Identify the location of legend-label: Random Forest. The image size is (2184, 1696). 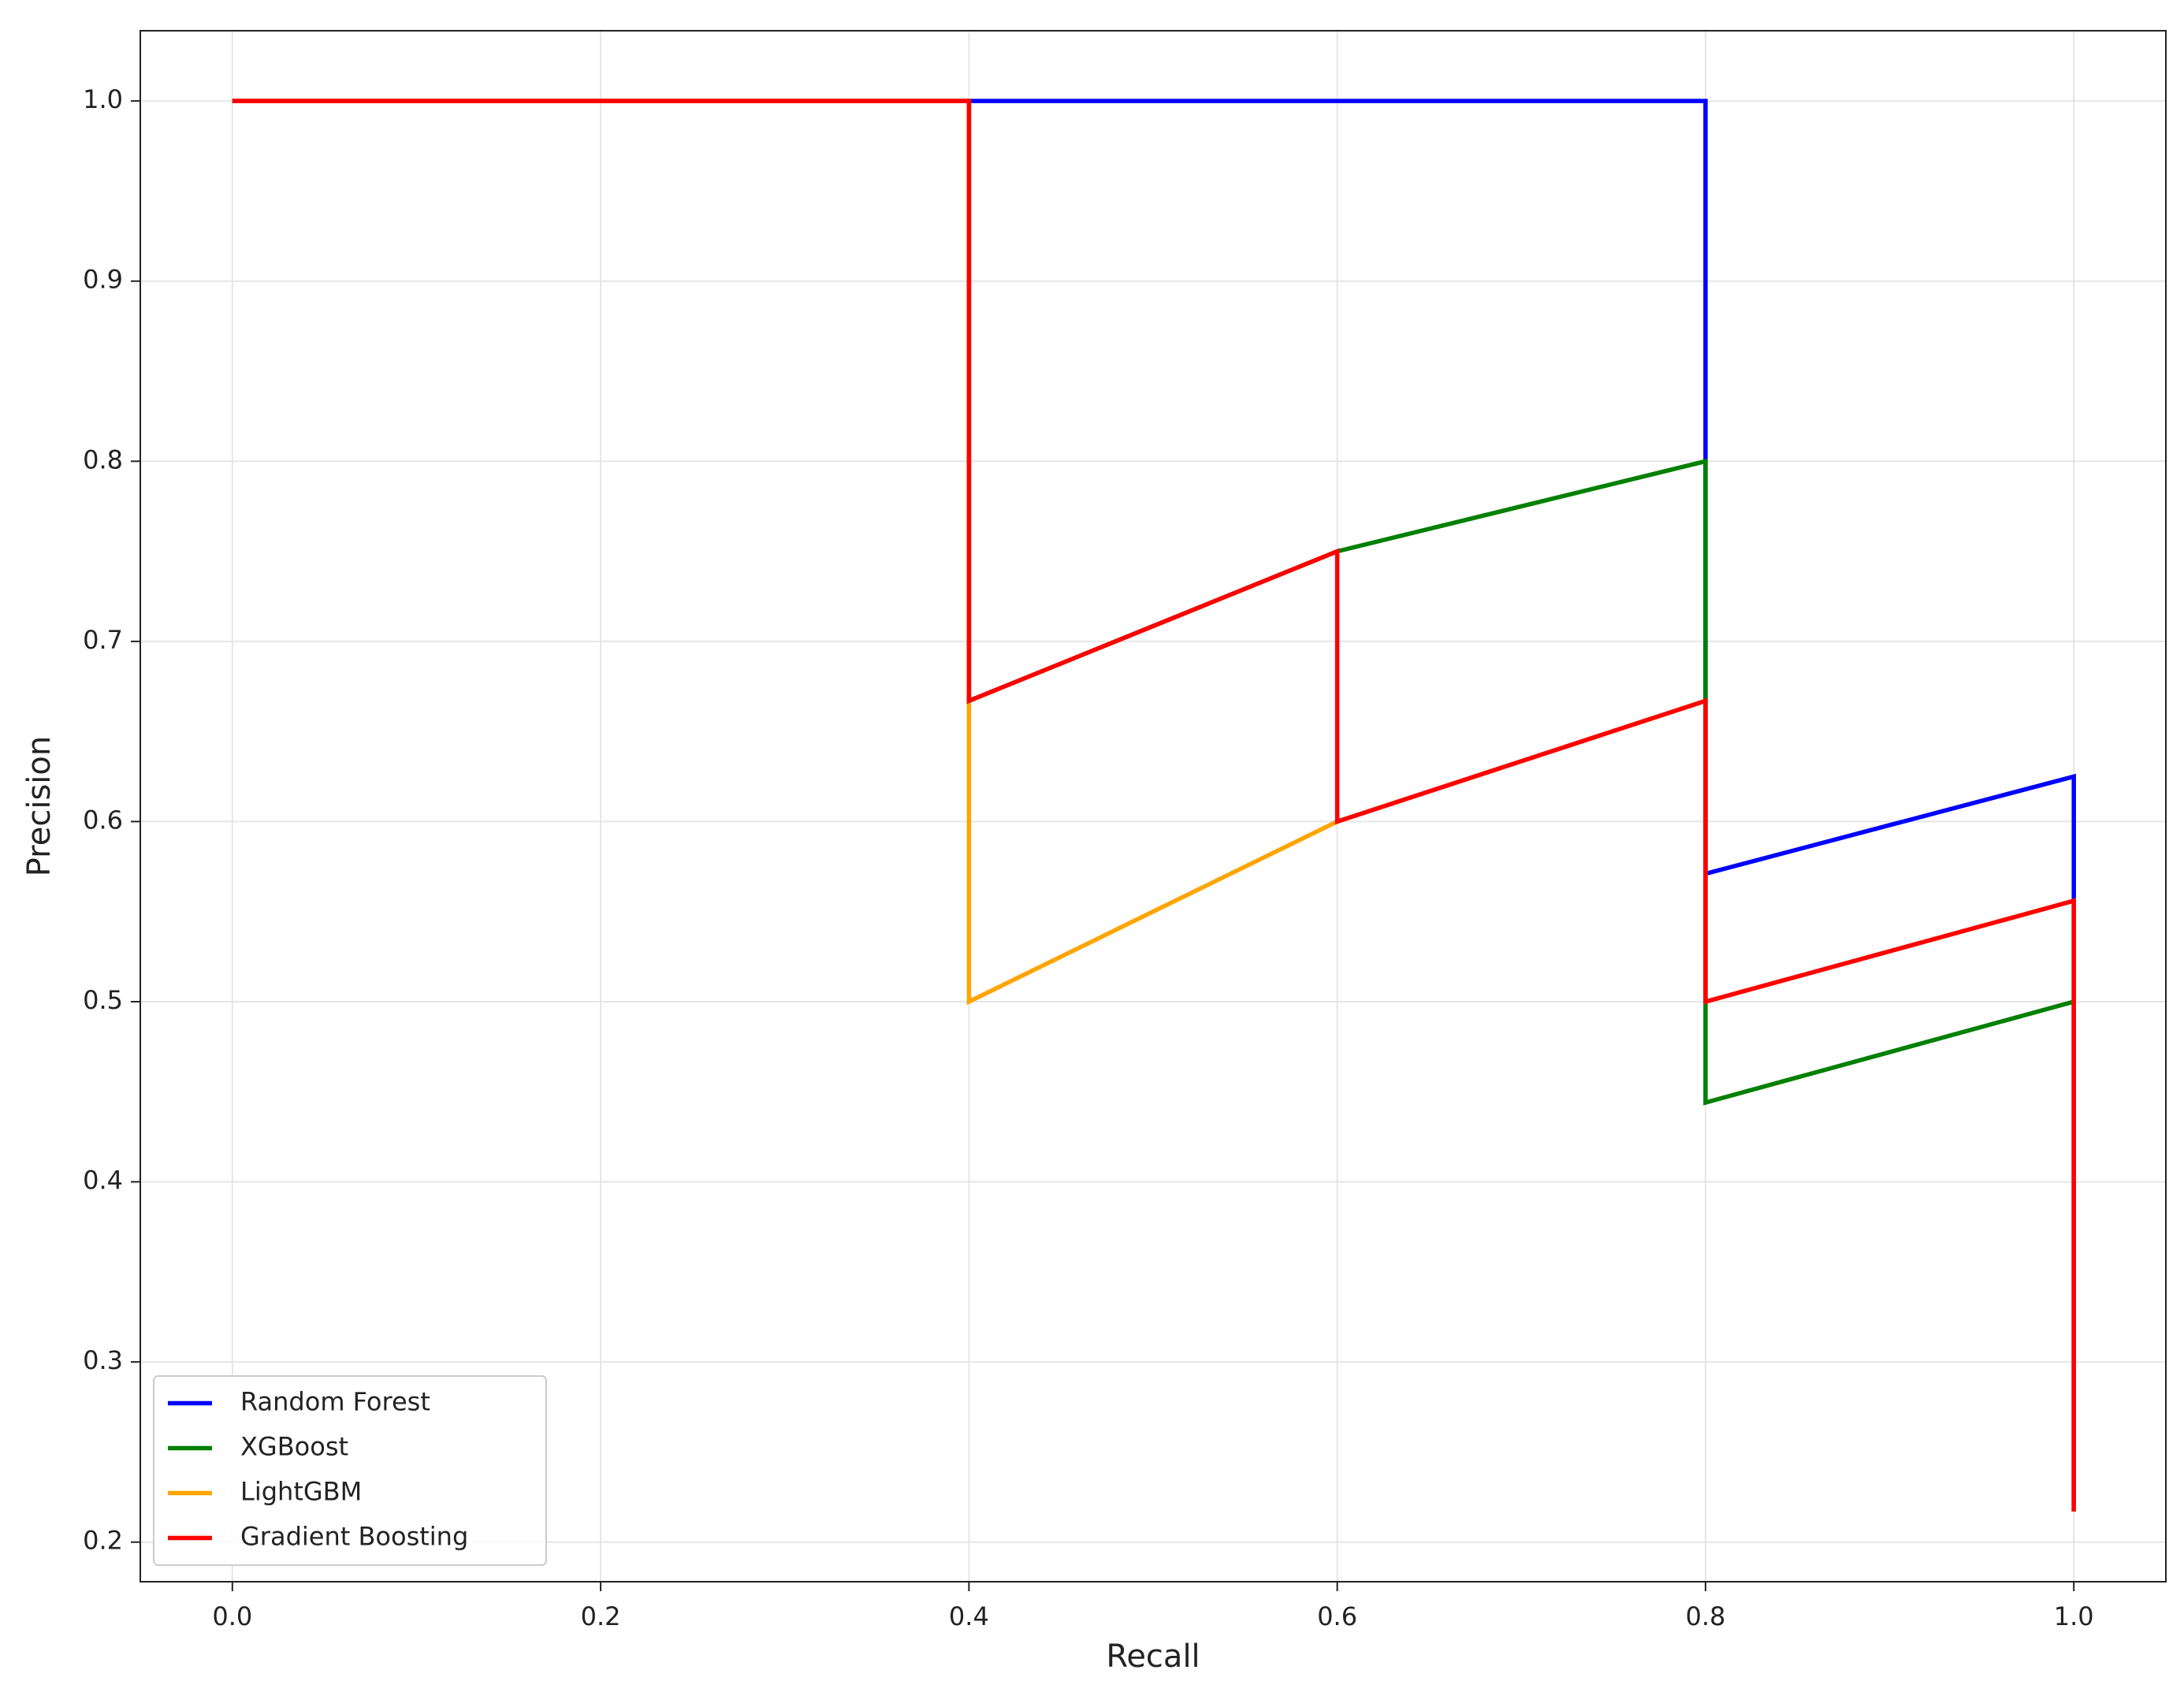
(335, 1402).